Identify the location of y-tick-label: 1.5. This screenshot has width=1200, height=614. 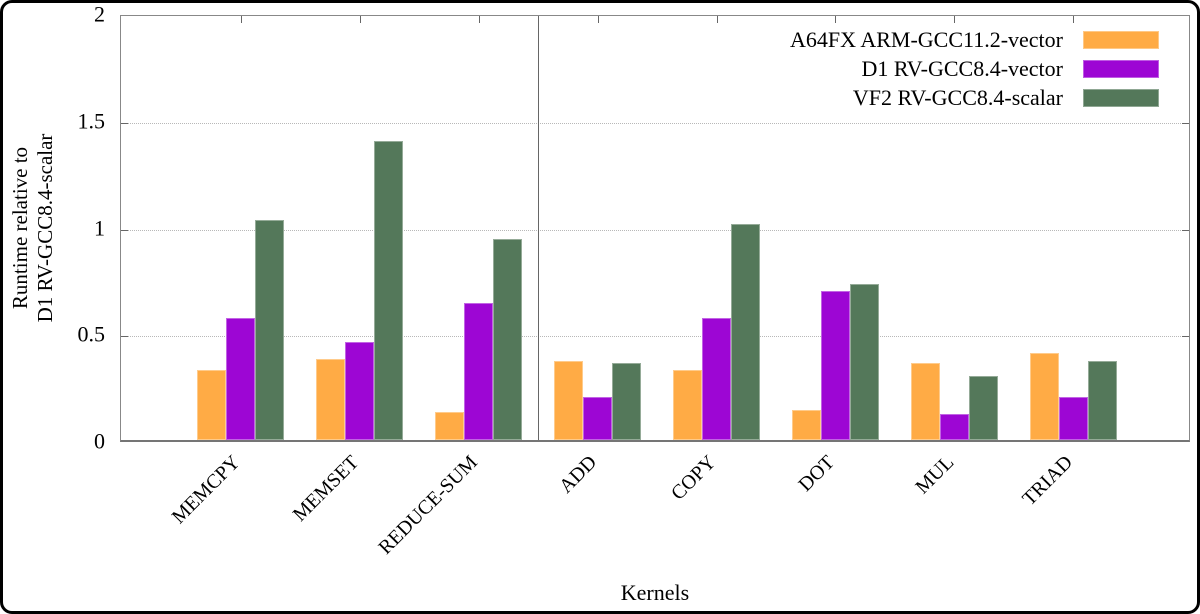
(91, 121).